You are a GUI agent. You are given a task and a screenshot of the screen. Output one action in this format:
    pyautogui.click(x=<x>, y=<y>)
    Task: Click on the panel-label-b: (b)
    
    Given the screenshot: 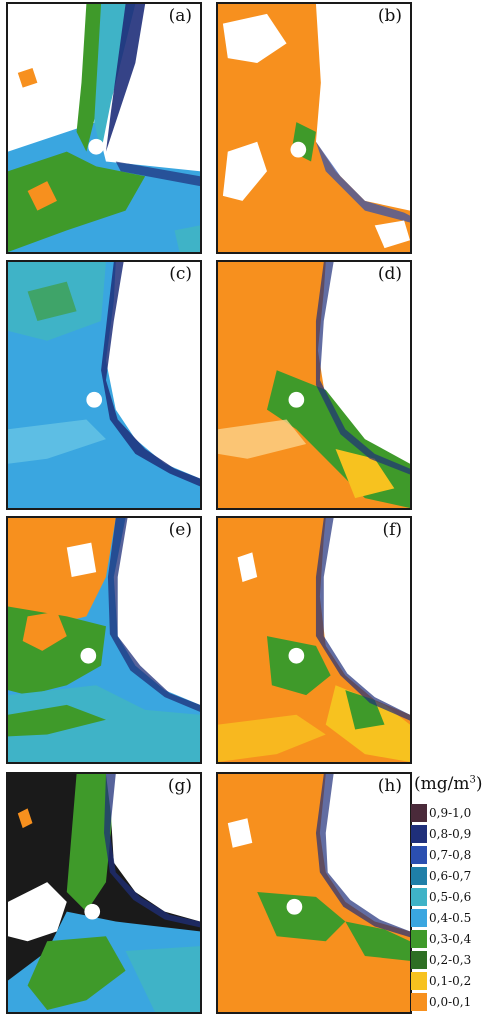 What is the action you would take?
    pyautogui.click(x=389, y=16)
    